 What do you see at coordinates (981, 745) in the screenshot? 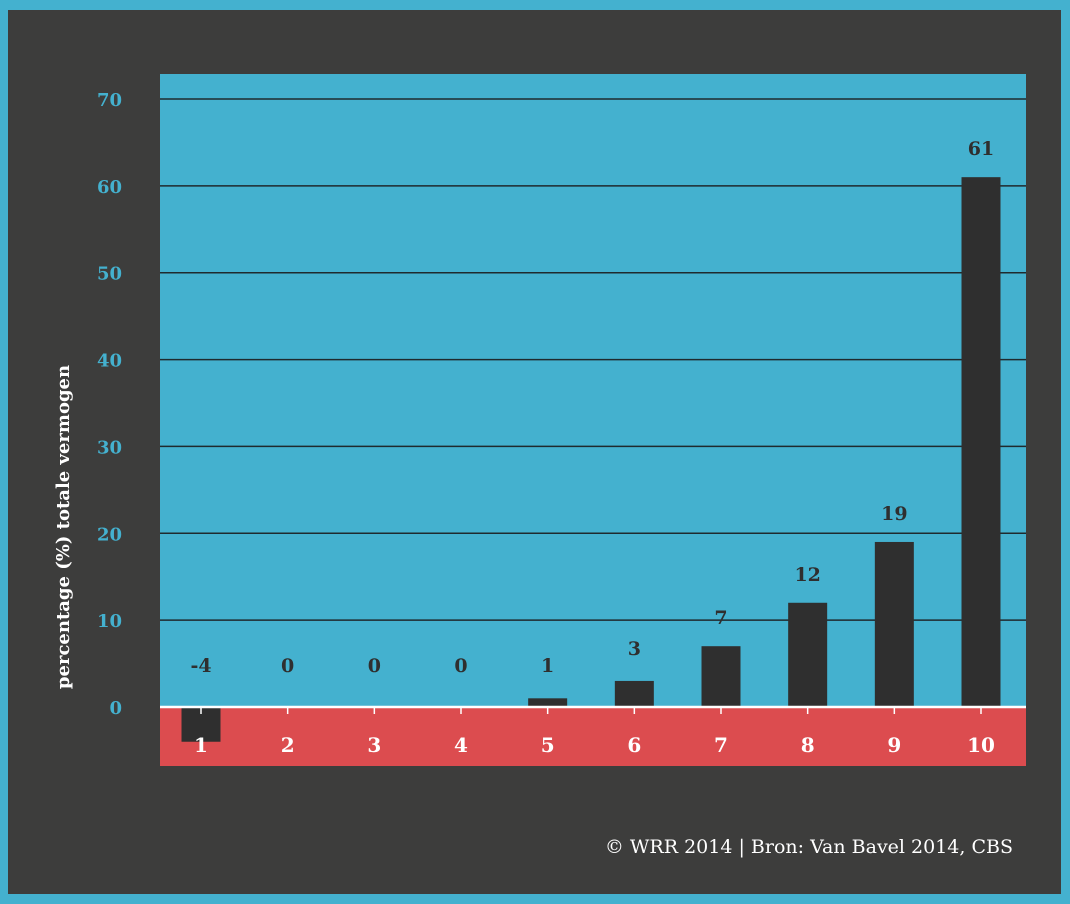
I see `x-tick-label: 10` at bounding box center [981, 745].